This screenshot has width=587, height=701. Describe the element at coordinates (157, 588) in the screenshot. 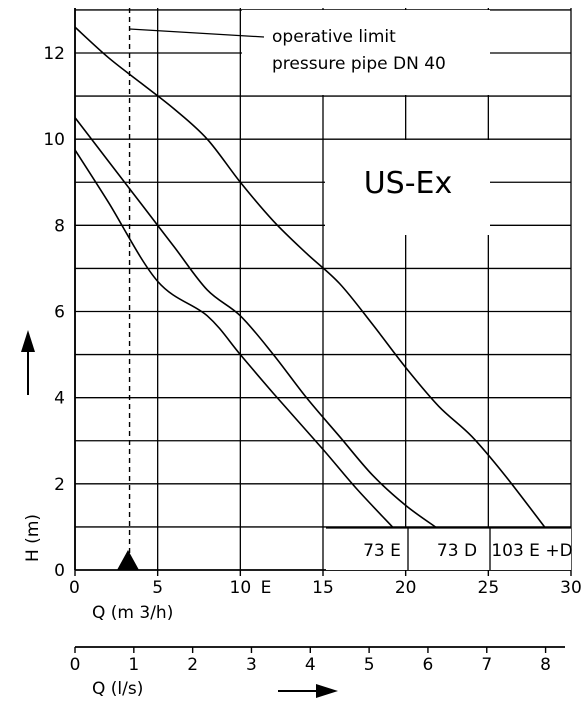

I see `x-tick-label: 5` at that location.